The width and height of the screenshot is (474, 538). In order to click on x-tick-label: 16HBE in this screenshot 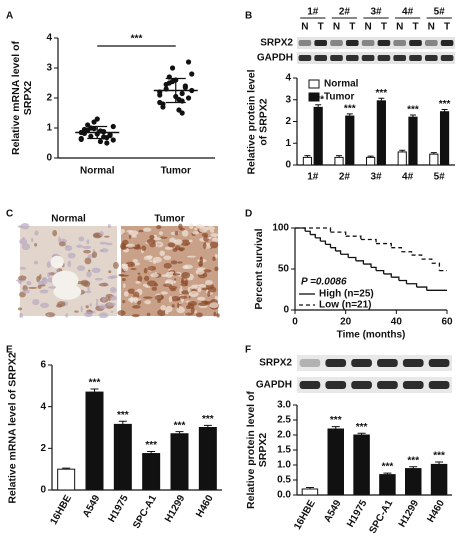, I will do `click(61, 510)`.